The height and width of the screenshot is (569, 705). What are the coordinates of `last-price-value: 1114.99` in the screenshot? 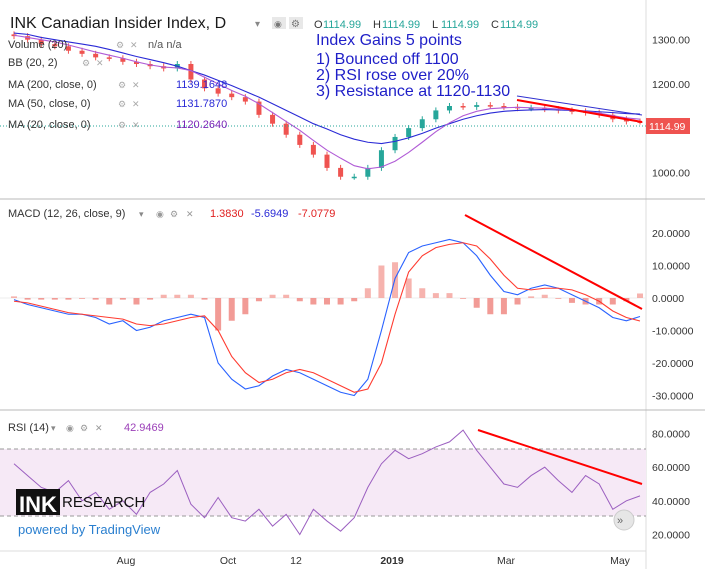 It's located at (667, 127).